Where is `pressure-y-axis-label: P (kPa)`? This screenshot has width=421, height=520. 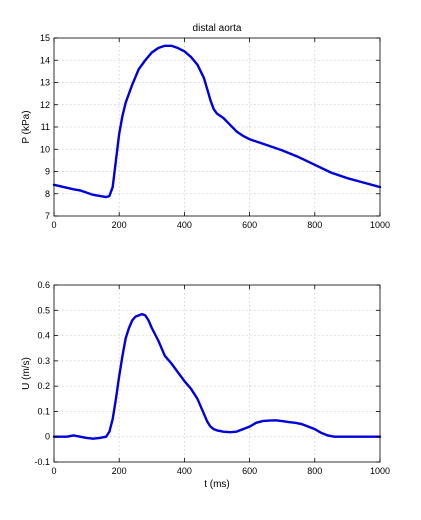
pressure-y-axis-label: P (kPa) is located at coordinates (26, 126).